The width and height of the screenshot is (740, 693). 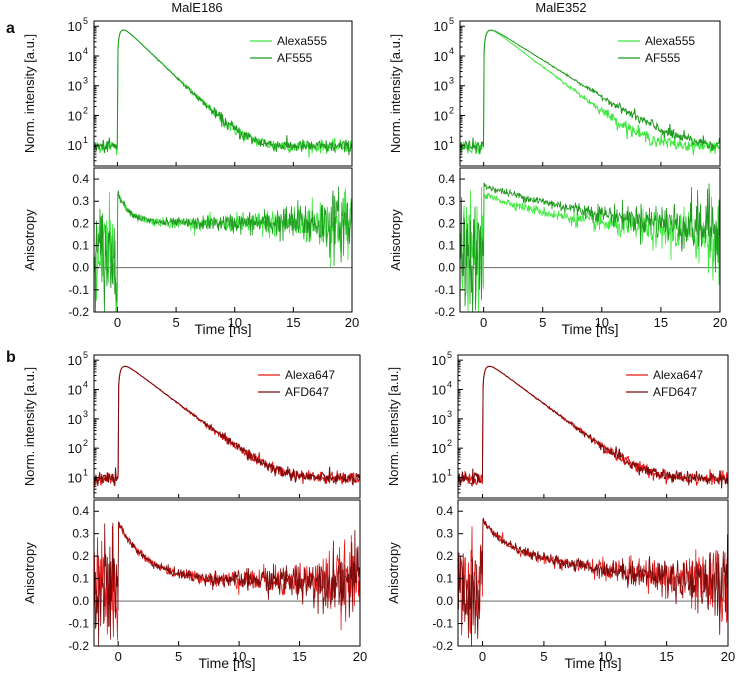 What do you see at coordinates (560, 7) in the screenshot?
I see `column-title-right: MalE352` at bounding box center [560, 7].